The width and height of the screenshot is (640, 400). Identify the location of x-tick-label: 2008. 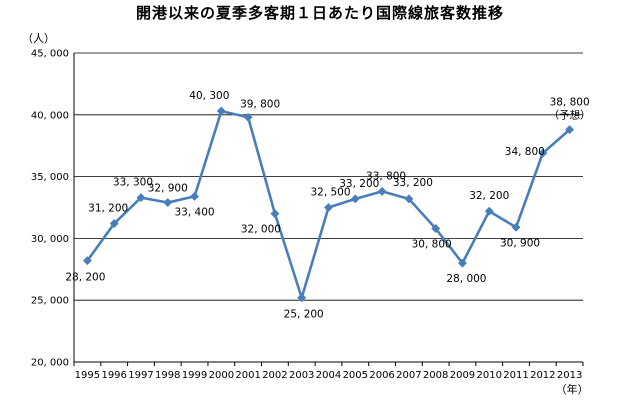
(435, 375).